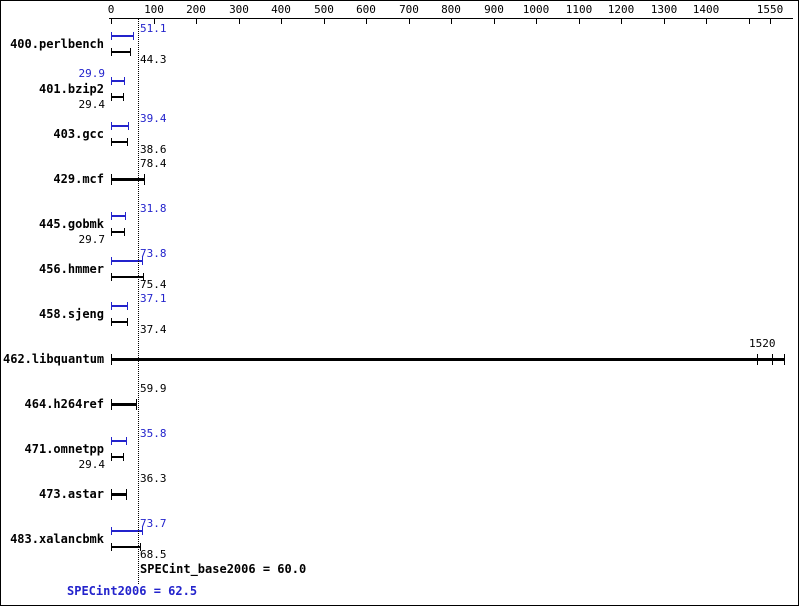  Describe the element at coordinates (196, 9) in the screenshot. I see `x-axis-tick-label: 200` at that location.